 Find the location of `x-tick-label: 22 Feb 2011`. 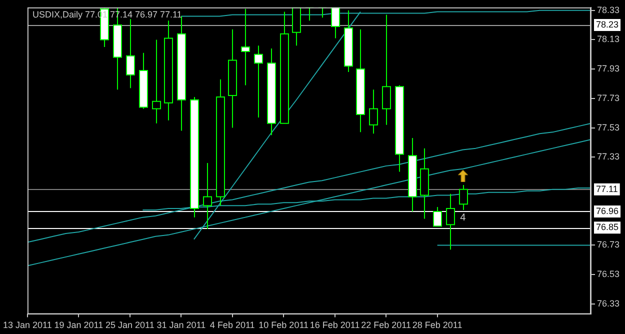

x-tick-label: 22 Feb 2011 is located at coordinates (386, 325).